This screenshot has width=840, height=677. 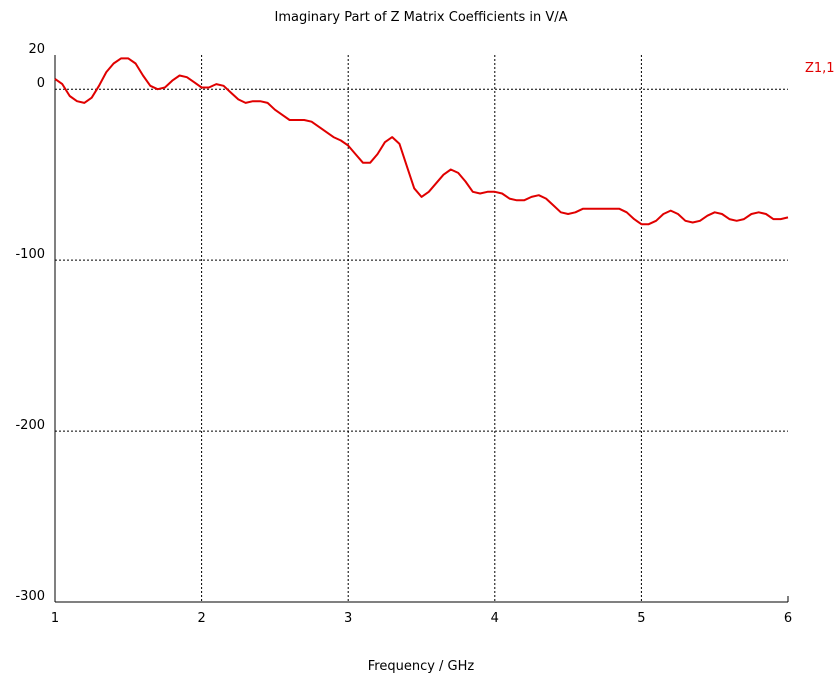 I want to click on y-tick-label-2: -100, so click(x=30, y=254).